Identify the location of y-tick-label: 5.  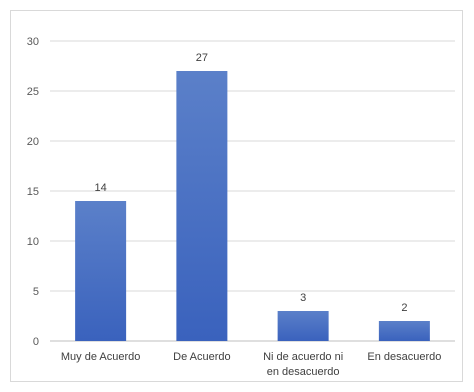
(36, 292).